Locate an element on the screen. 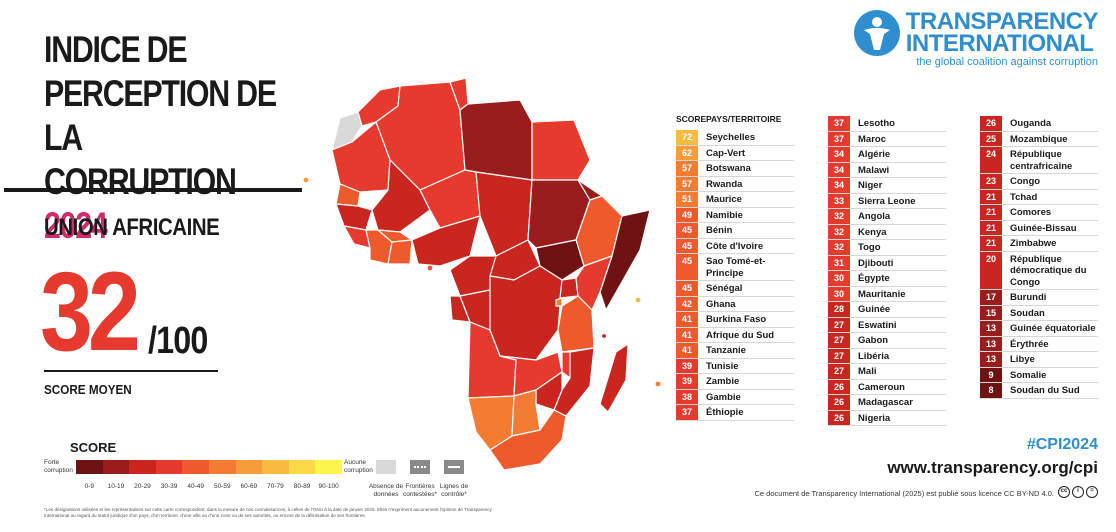 The image size is (1116, 532). country-score: 45 is located at coordinates (687, 245).